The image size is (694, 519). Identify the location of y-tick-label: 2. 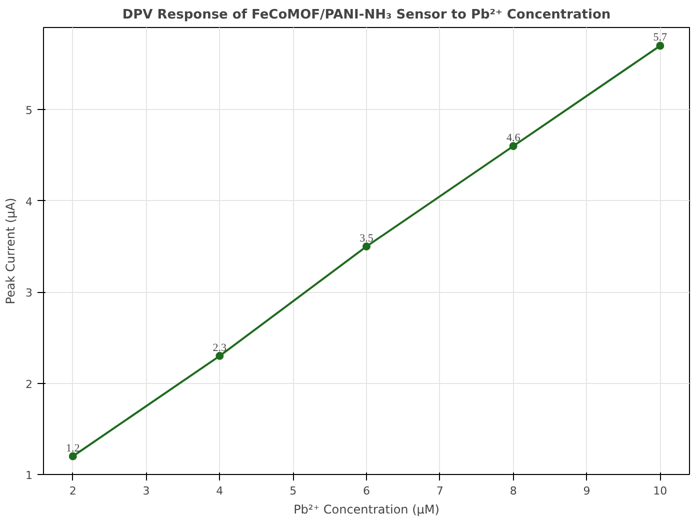
(29, 384).